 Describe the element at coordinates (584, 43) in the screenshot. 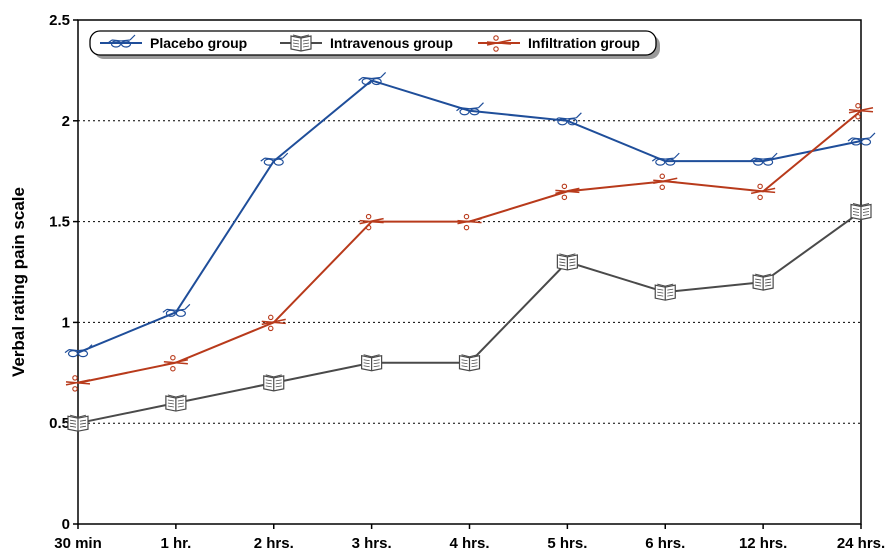

I see `legend-label: Infiltration group` at that location.